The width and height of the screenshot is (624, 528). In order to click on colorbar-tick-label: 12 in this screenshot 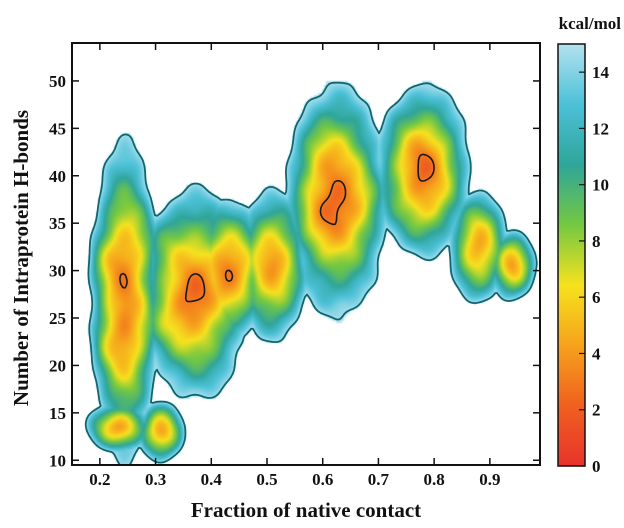, I will do `click(600, 128)`.